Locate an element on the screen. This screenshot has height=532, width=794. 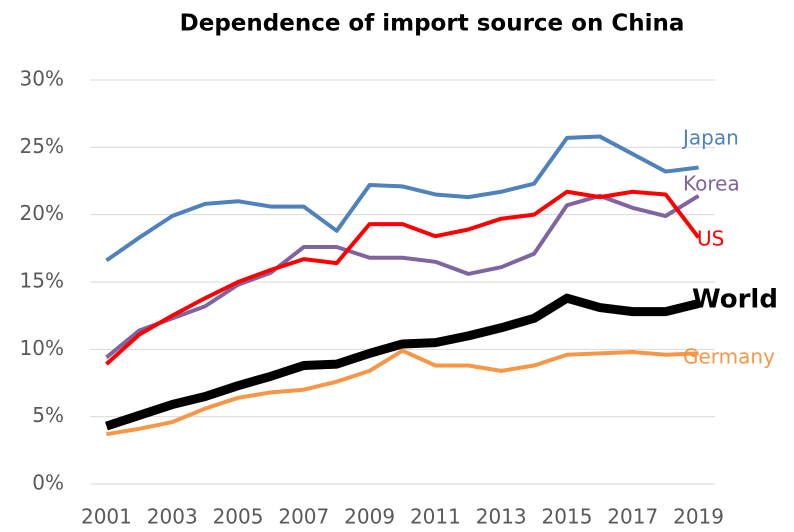
y-tick-label: 30% is located at coordinates (42, 79).